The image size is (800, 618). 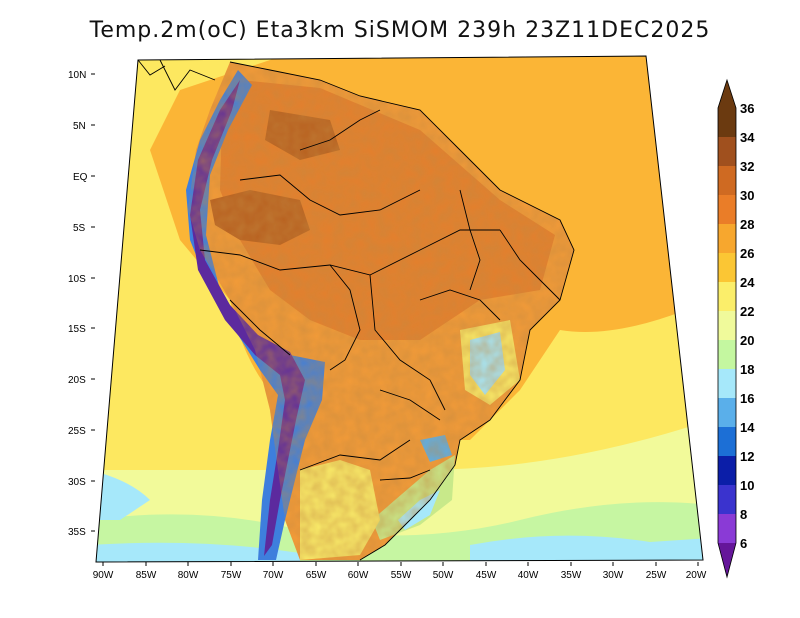 I want to click on colorbar-label: 10, so click(x=747, y=485).